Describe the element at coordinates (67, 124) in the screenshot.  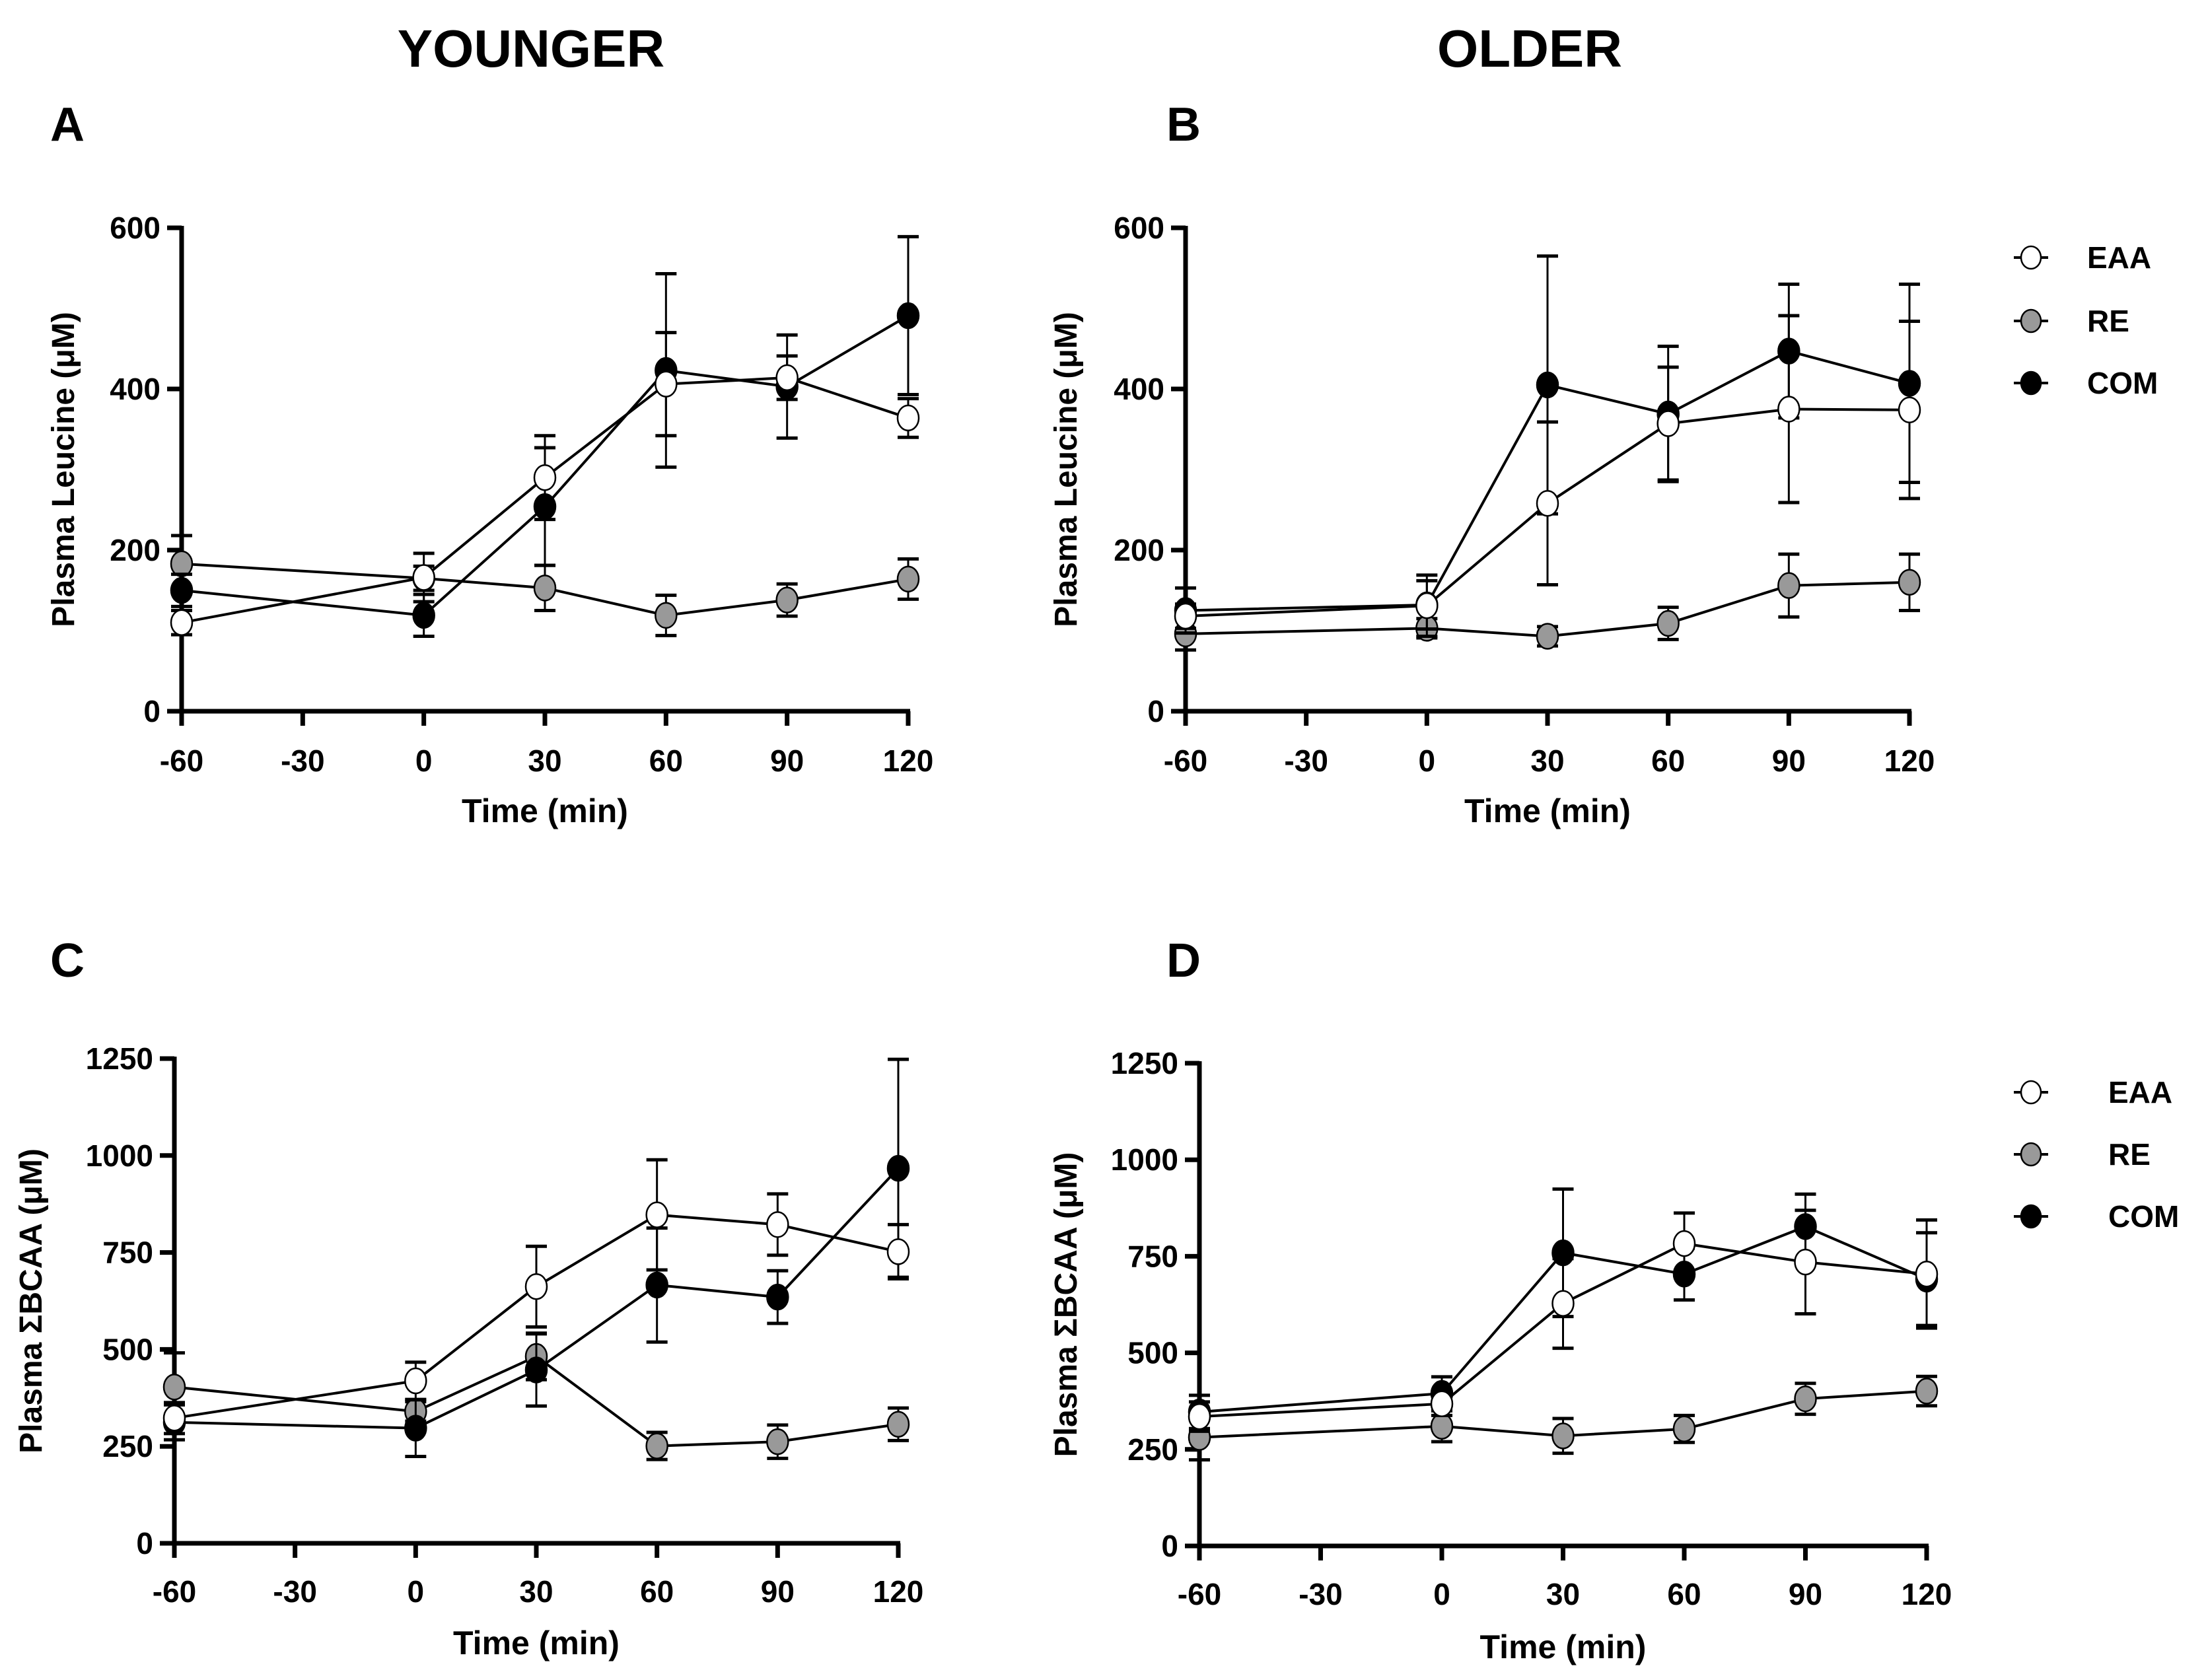
I see `panel-letter-a: A` at that location.